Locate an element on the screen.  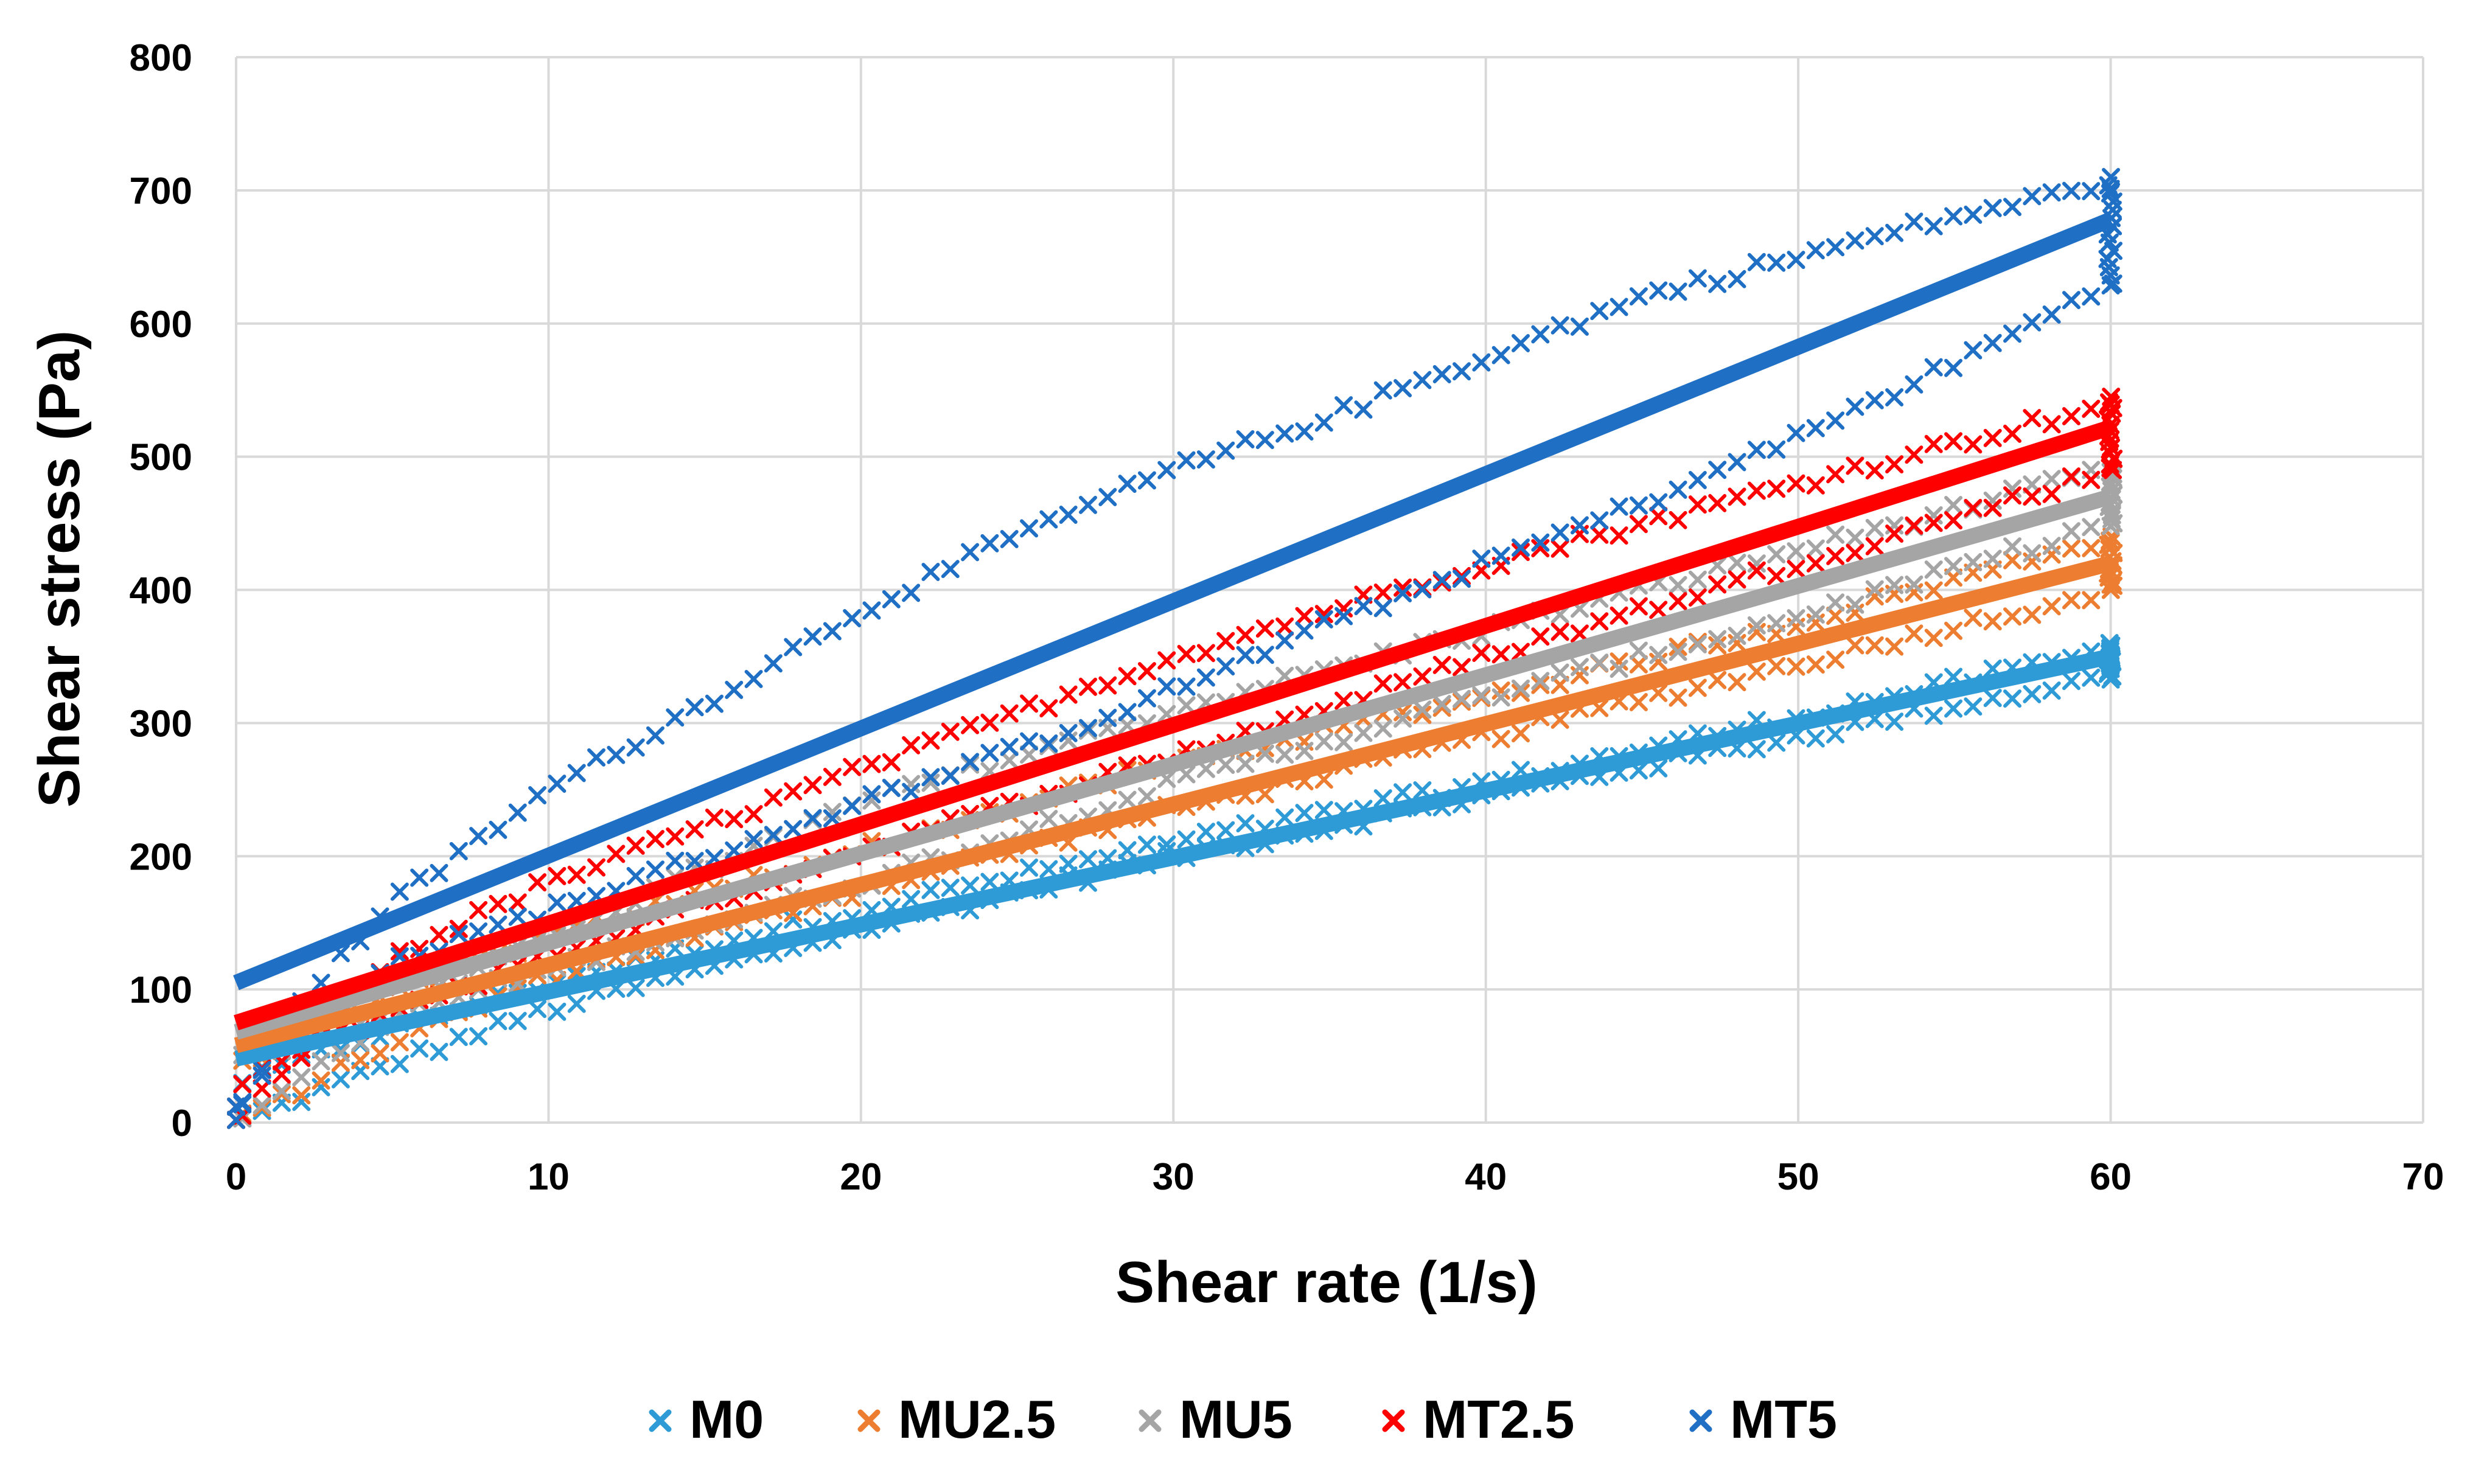
y-axis-title: Shear stress (Pa) is located at coordinates (59, 568).